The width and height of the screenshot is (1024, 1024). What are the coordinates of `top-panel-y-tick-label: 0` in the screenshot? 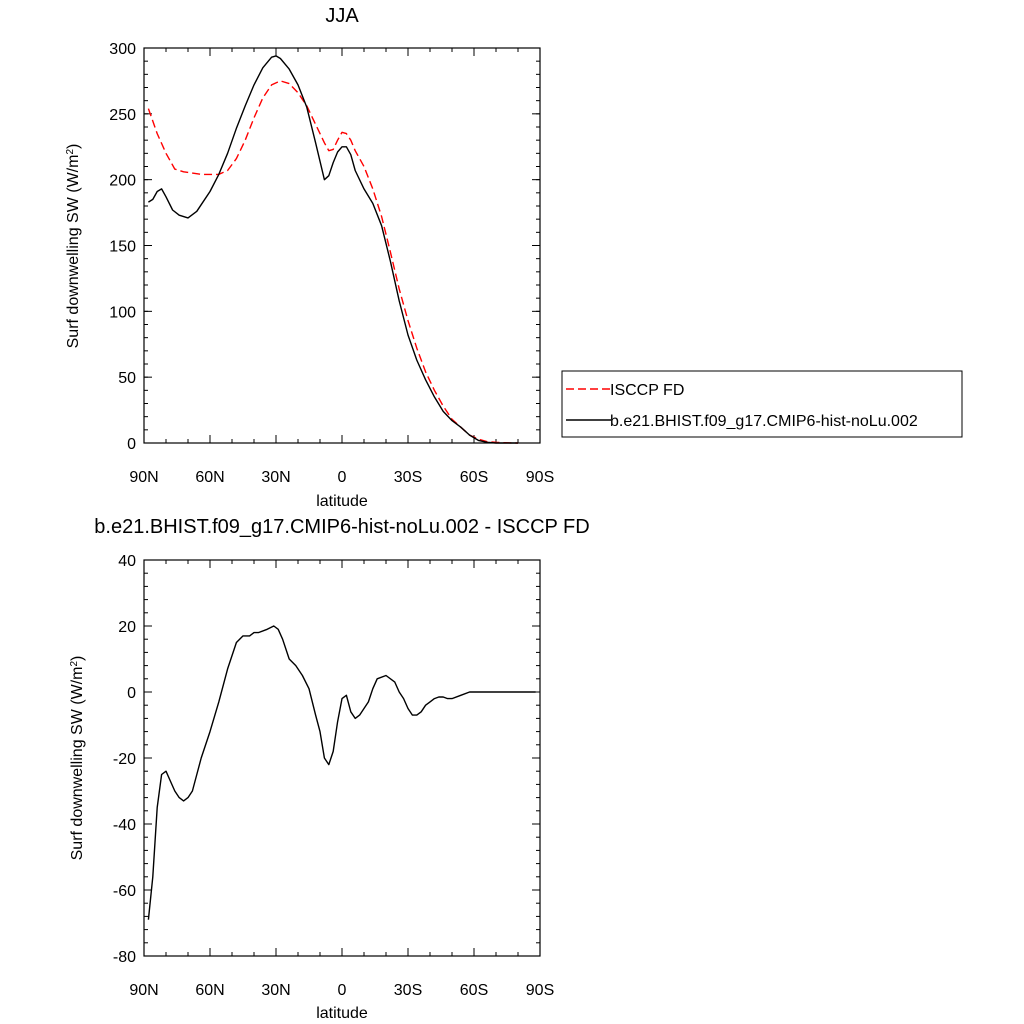 It's located at (131, 444).